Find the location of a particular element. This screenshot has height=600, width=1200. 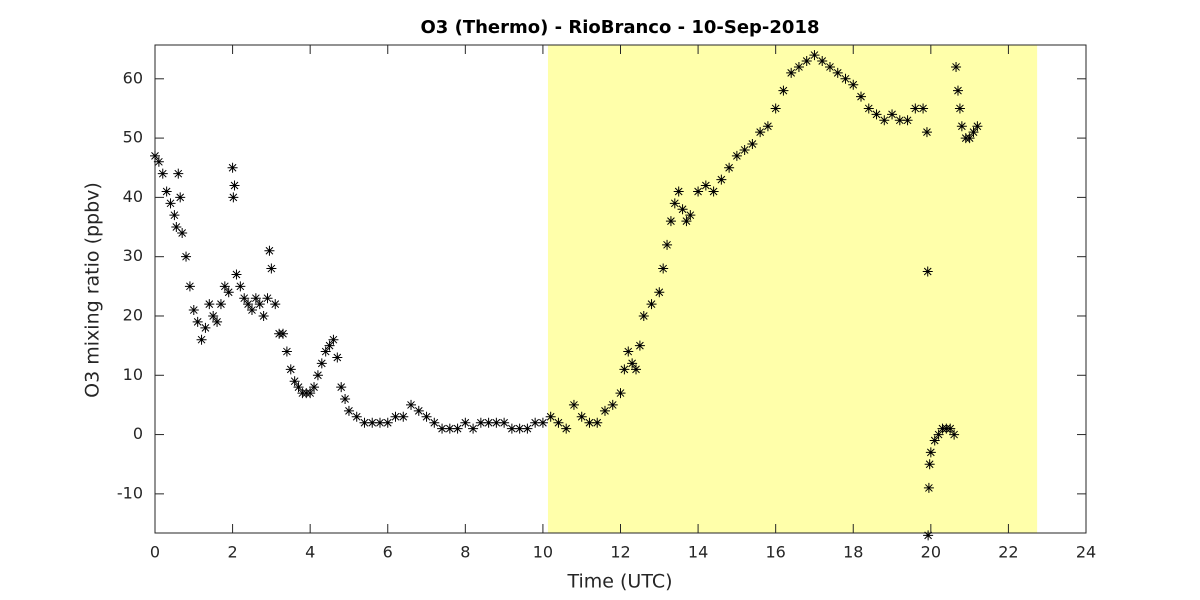

x-tick-label: 18 is located at coordinates (853, 552).